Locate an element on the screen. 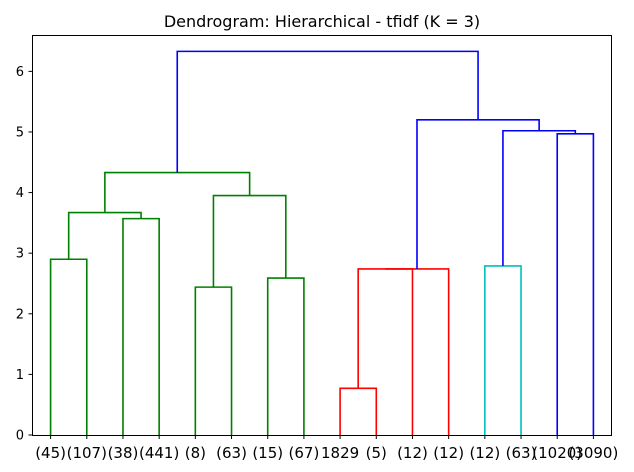  leaf-label: (8) is located at coordinates (195, 453).